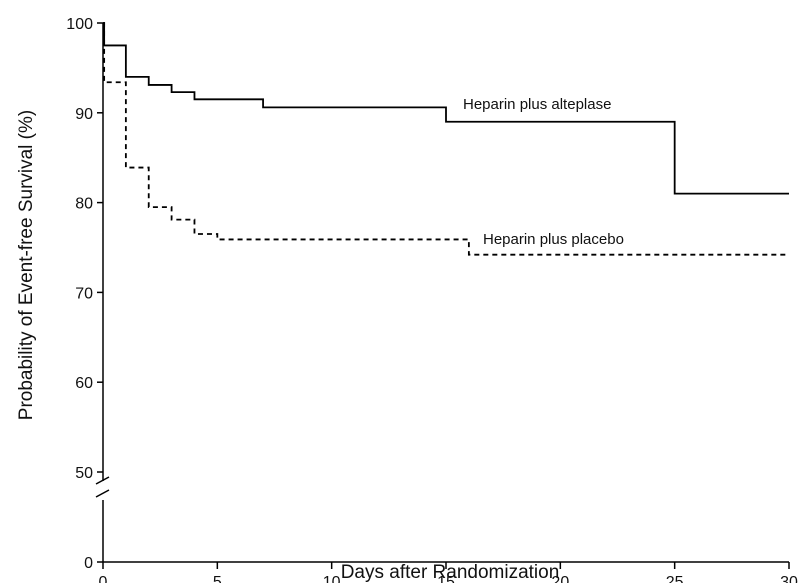 Image resolution: width=802 pixels, height=583 pixels. Describe the element at coordinates (84, 473) in the screenshot. I see `y-tick-label: 50` at that location.